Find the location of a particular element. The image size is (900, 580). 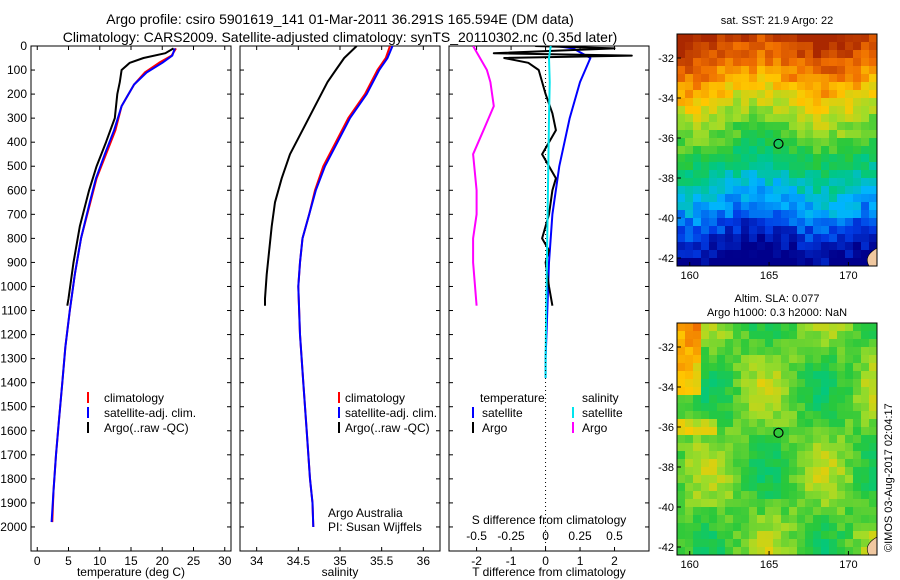

timestamp-label: ©IMOS 03-Aug-2017 02:04:17 is located at coordinates (889, 477).